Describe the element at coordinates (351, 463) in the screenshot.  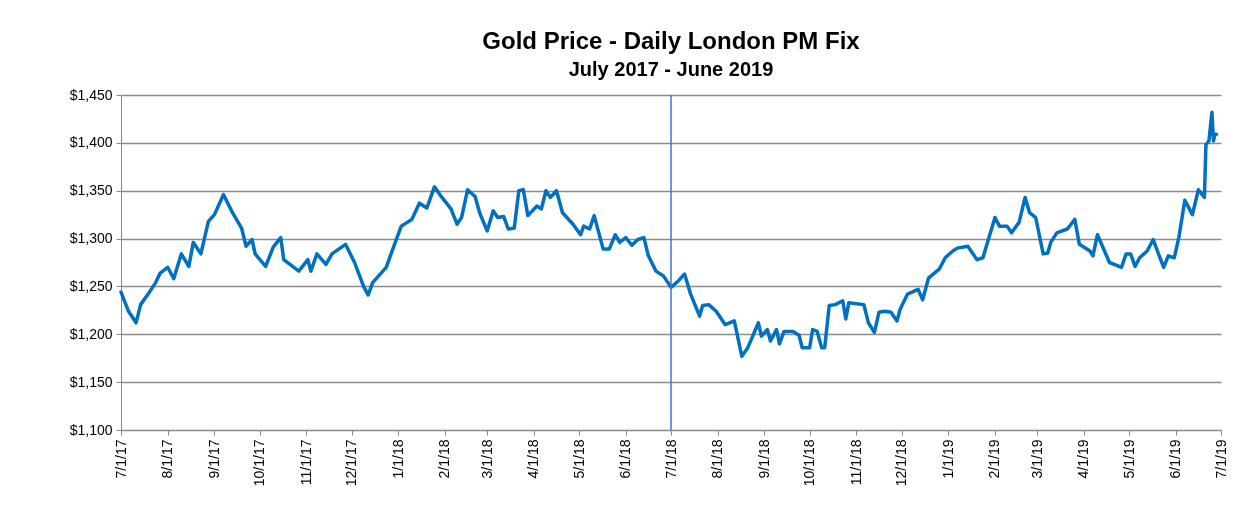
I see `x-tick-label: 12/1/17` at that location.